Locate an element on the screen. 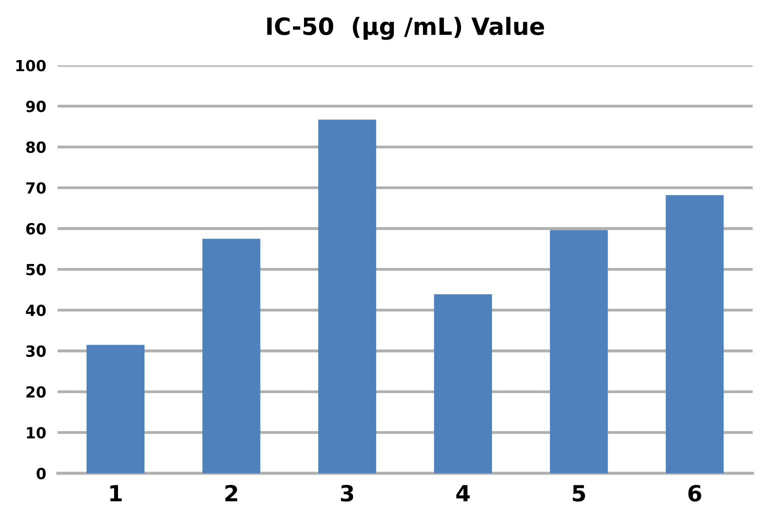 The image size is (768, 523). y-tick-label: 30 is located at coordinates (36, 351).